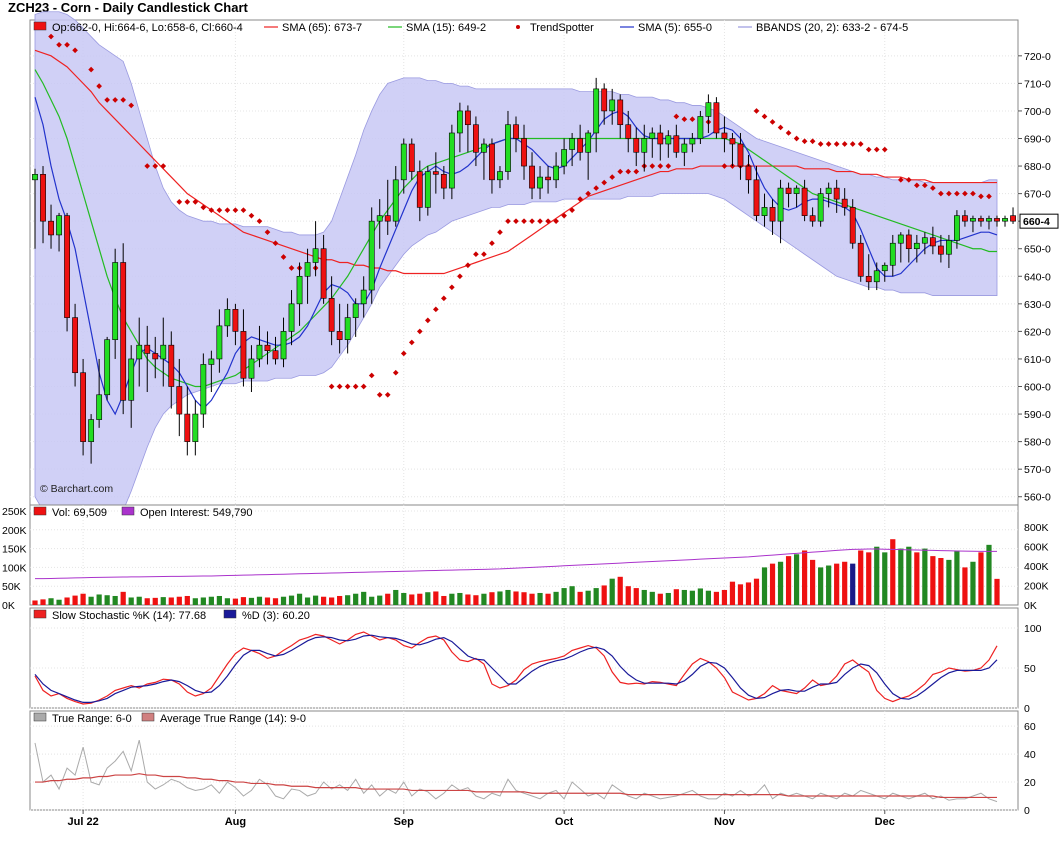 This screenshot has width=1060, height=851. I want to click on last-price-label: 660-4, so click(1036, 222).